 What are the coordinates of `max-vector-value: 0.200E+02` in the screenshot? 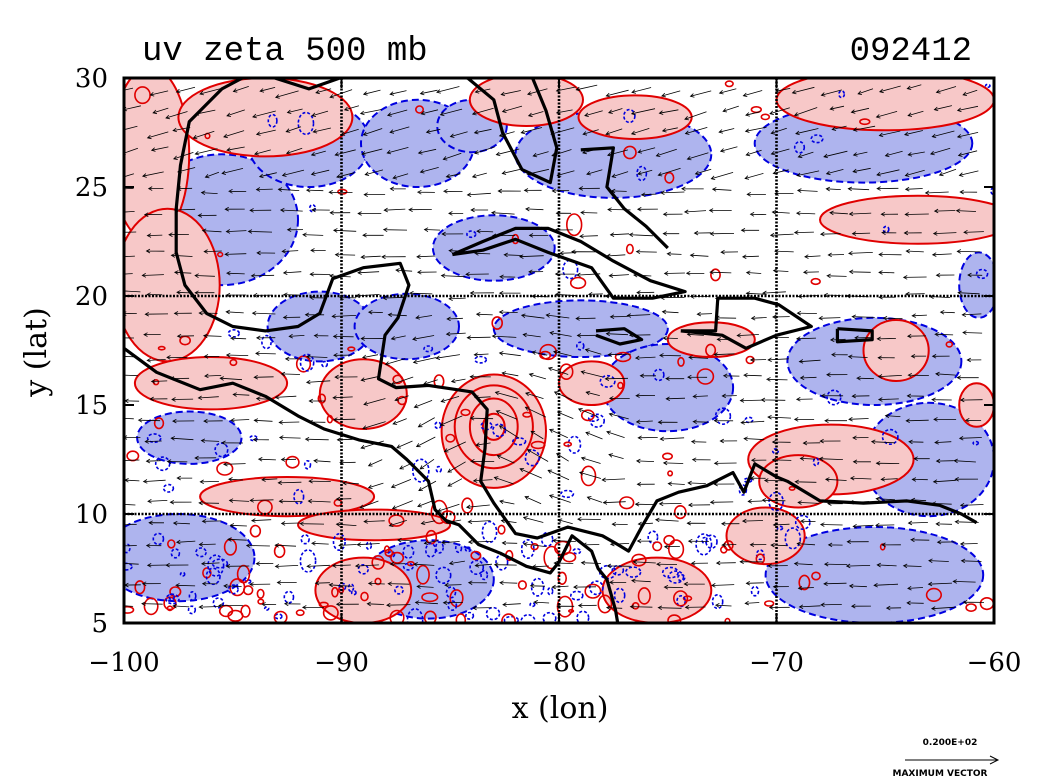 It's located at (950, 743).